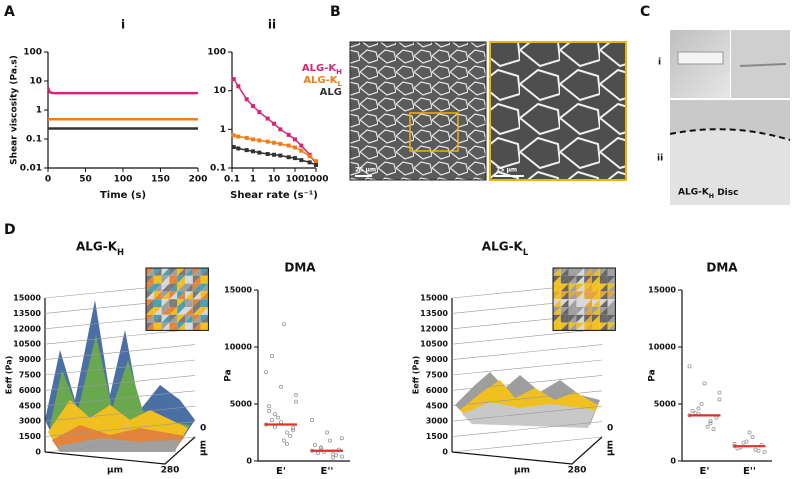 This screenshot has height=479, width=798. What do you see at coordinates (527, 450) in the screenshot?
I see `floor` at bounding box center [527, 450].